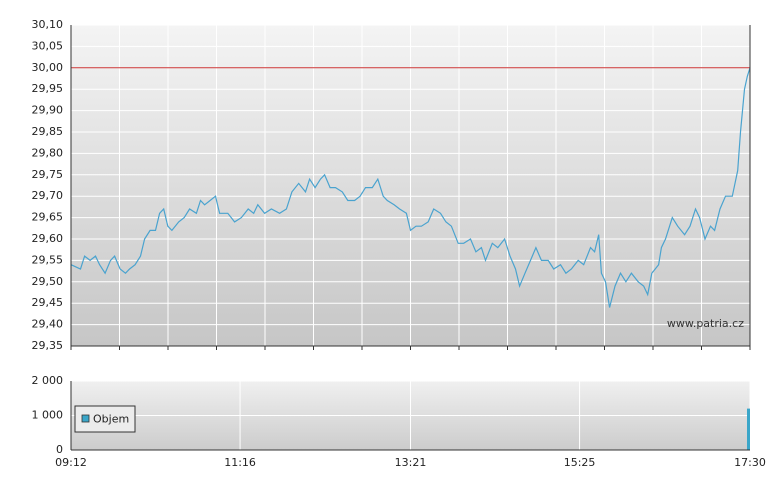 This screenshot has width=780, height=494. What do you see at coordinates (48, 24) in the screenshot?
I see `y-tick-label: 30,10` at bounding box center [48, 24].